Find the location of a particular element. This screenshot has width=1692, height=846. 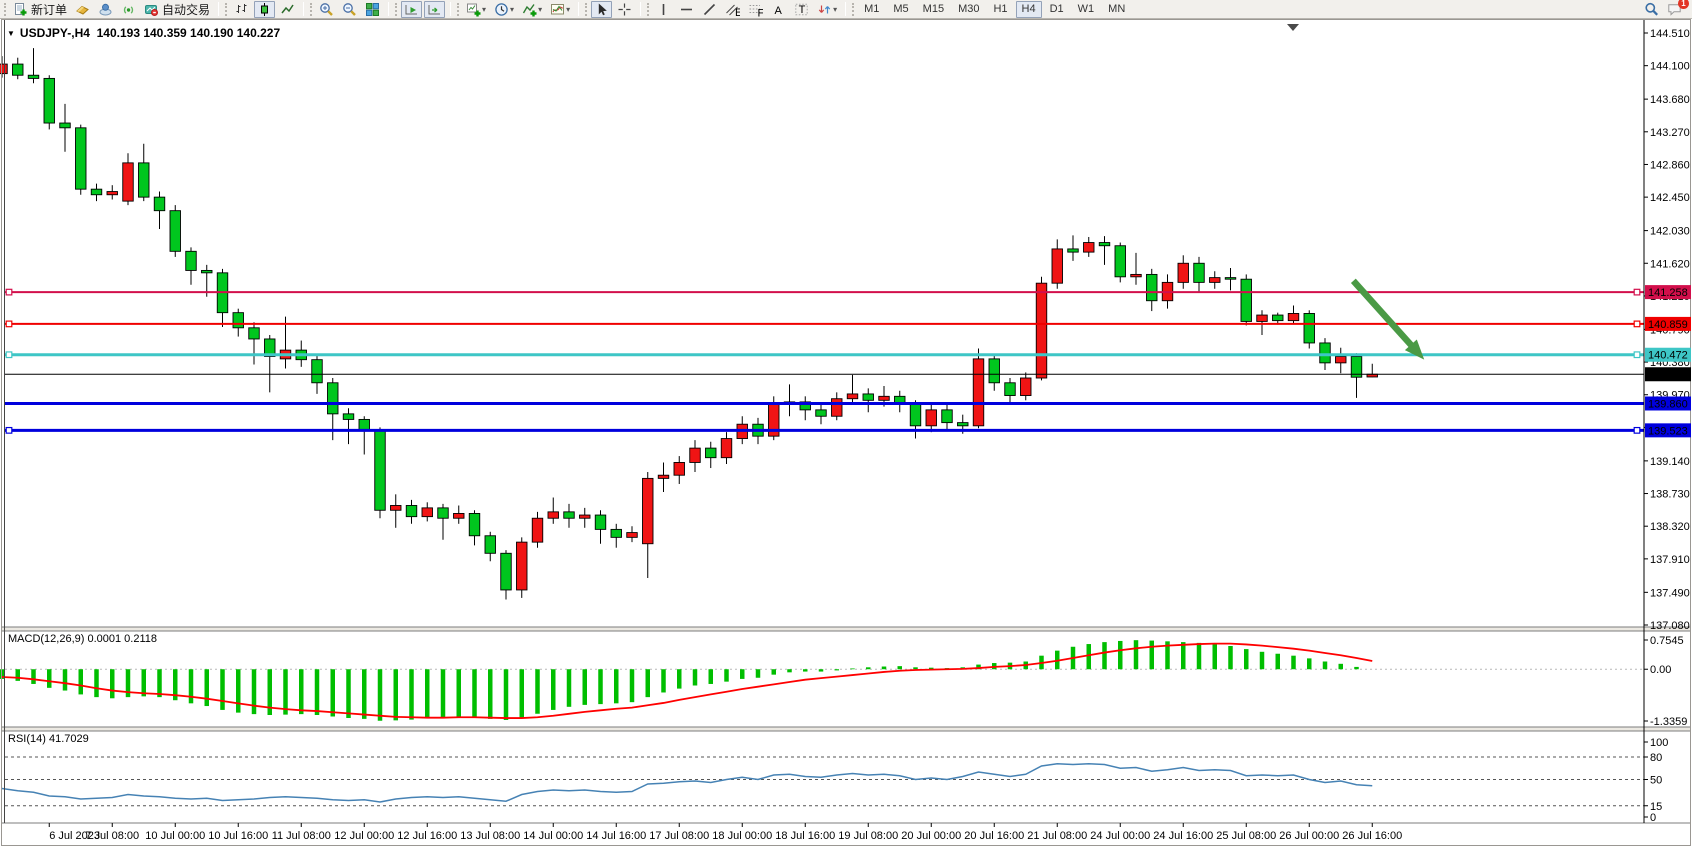

equidistant-channel-button: E is located at coordinates (732, 10).